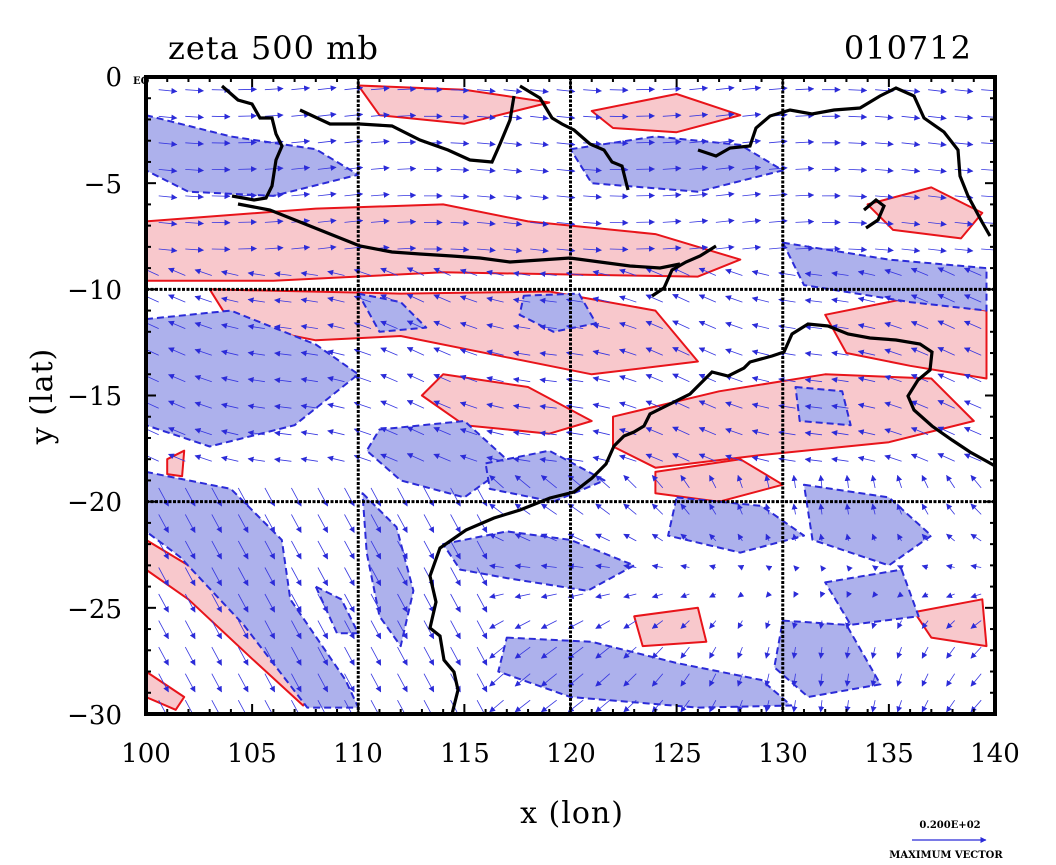  I want to click on coastline-sulawesi, so click(574, 137).